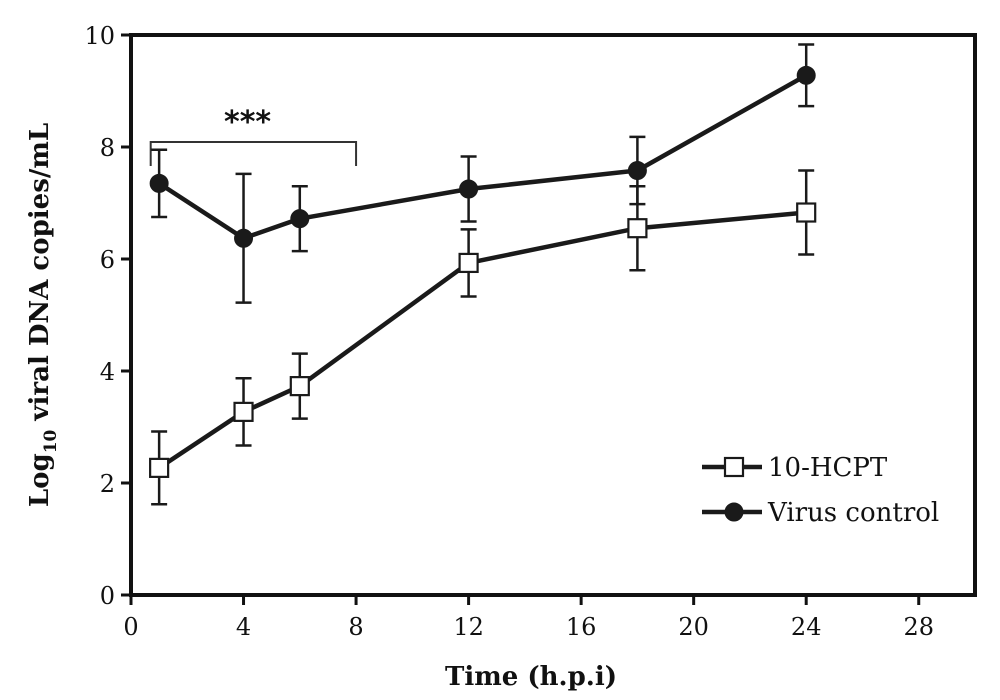 The height and width of the screenshot is (700, 1000). Describe the element at coordinates (828, 468) in the screenshot. I see `legend-label: 10-HCPT` at that location.